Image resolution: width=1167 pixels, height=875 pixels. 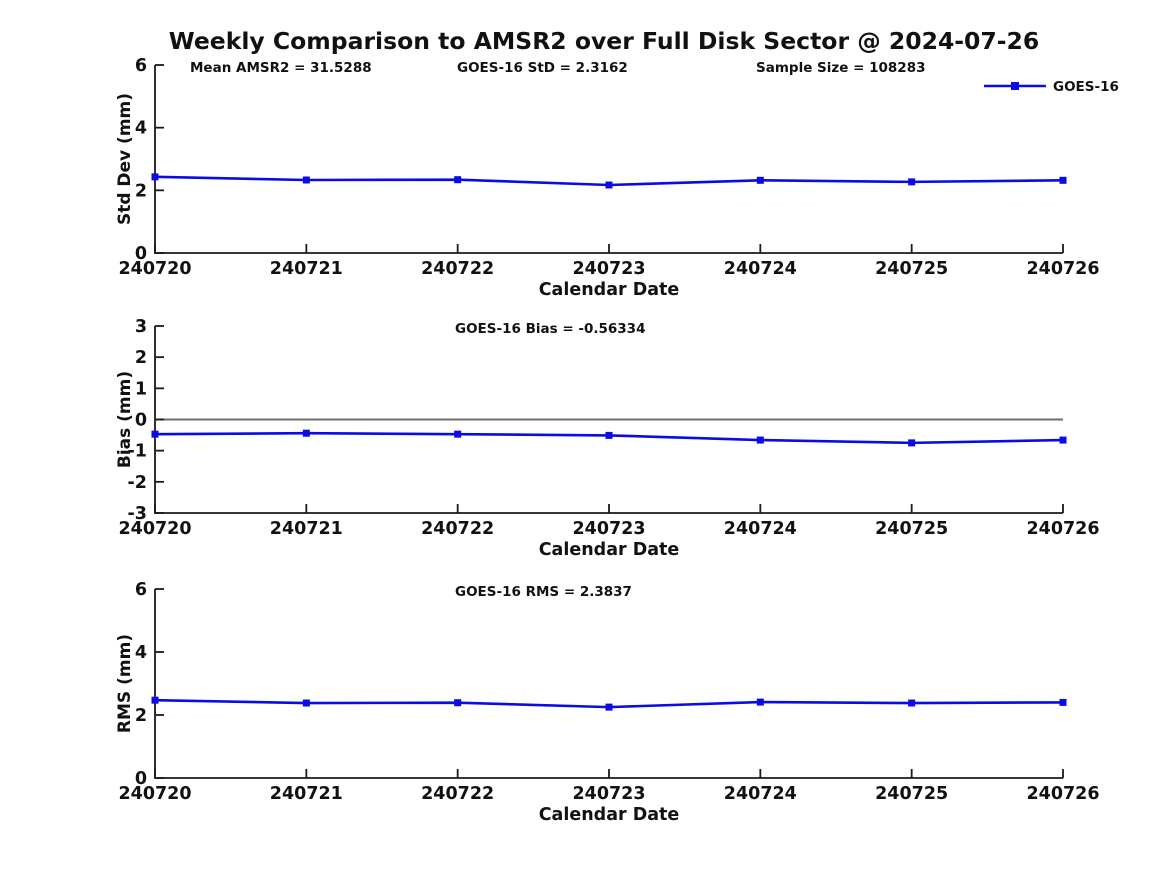 What do you see at coordinates (141, 327) in the screenshot?
I see `y-tick-label: 3` at bounding box center [141, 327].